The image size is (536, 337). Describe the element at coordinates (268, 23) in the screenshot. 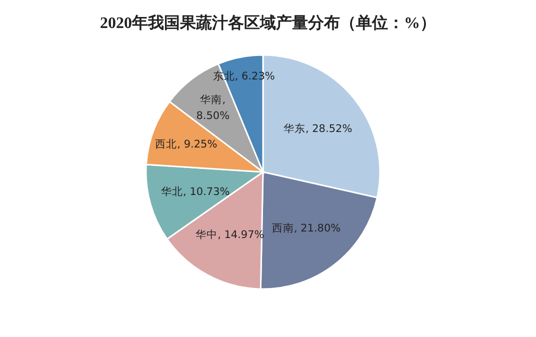

I see `chart-title: 2020年我国果蔬汁各区域产量分布（单位：%）` at that location.